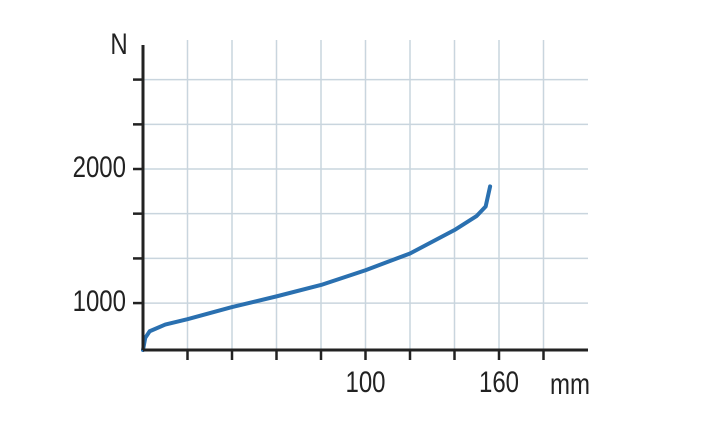 The image size is (712, 433). What do you see at coordinates (365, 381) in the screenshot?
I see `x-tick-label: 100` at bounding box center [365, 381].